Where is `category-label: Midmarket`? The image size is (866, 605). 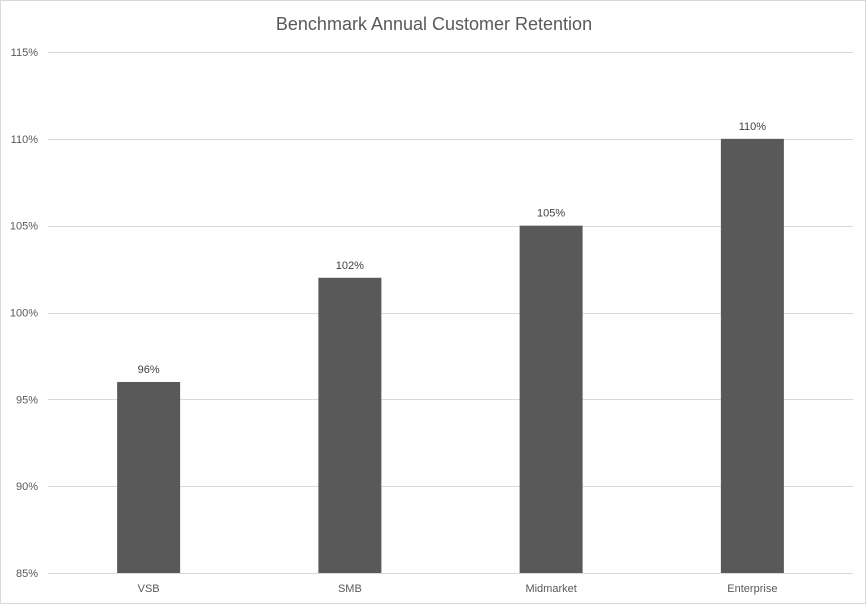
category-label: Midmarket is located at coordinates (550, 589).